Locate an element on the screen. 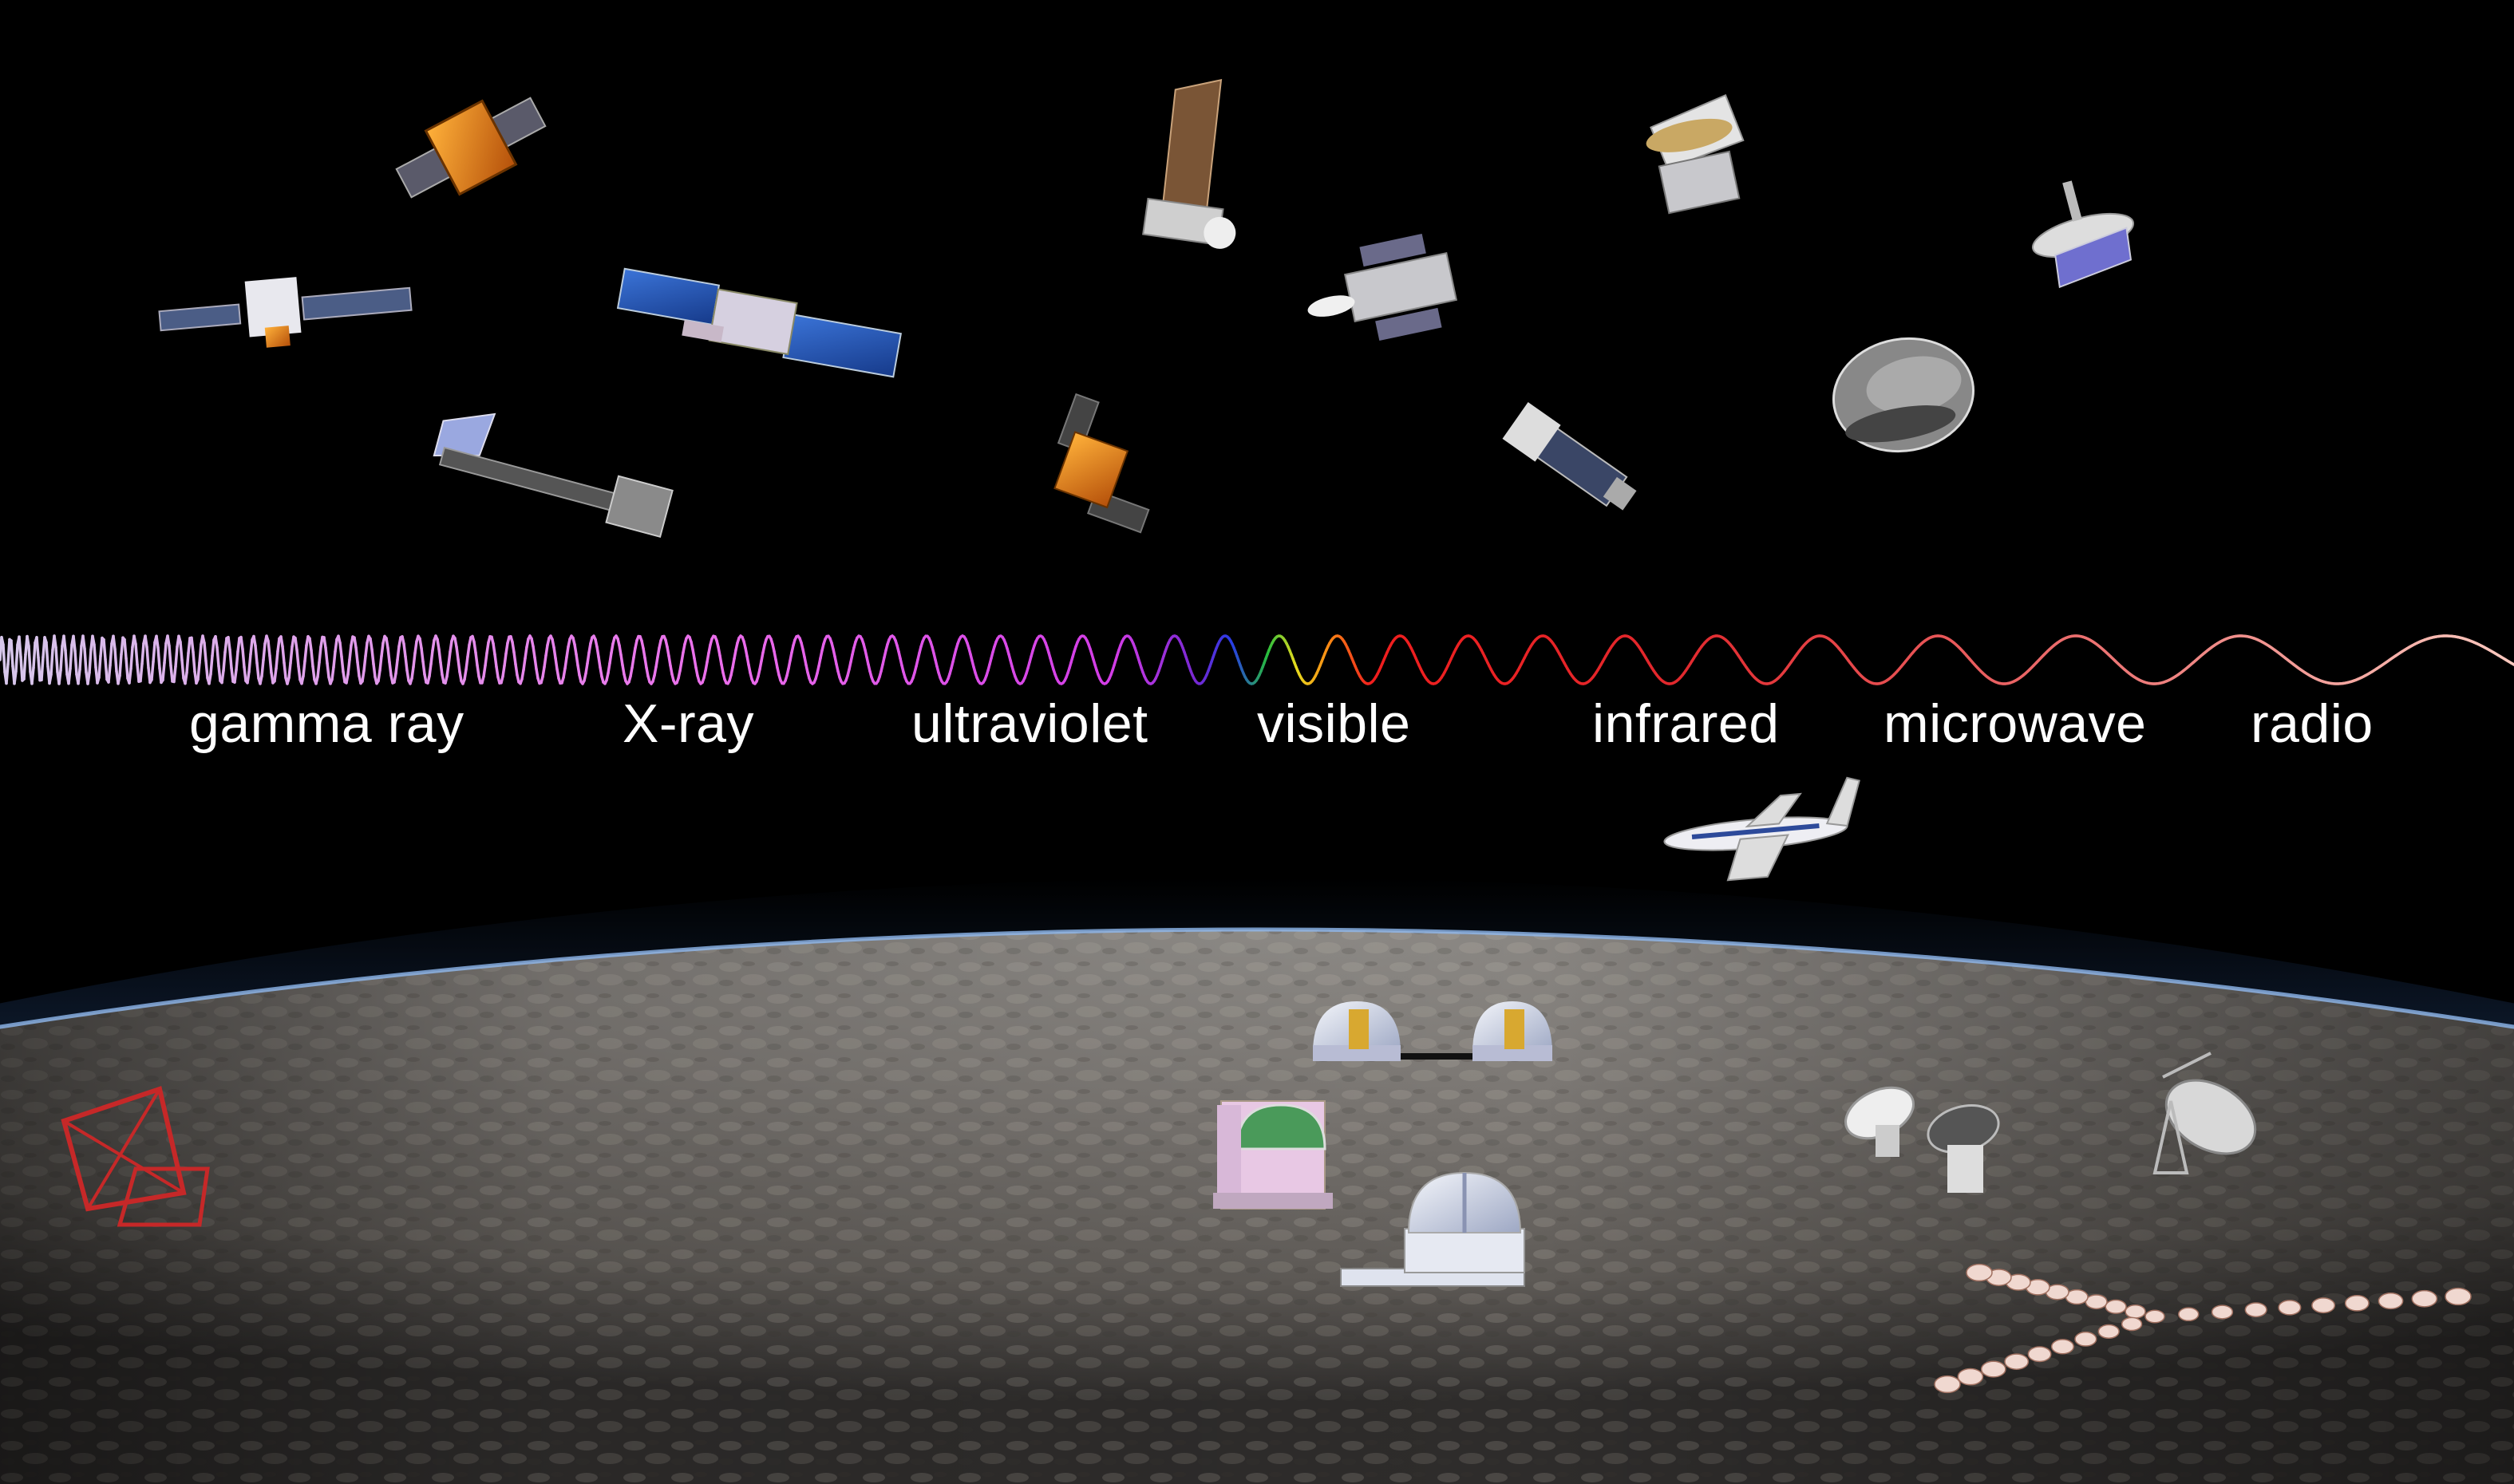 This screenshot has width=2514, height=1484. satellite-planck is located at coordinates (1903, 395).